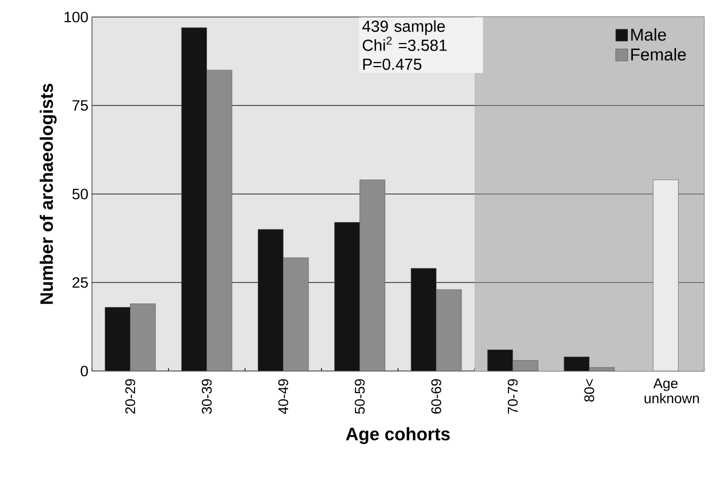  Describe the element at coordinates (436, 396) in the screenshot. I see `x-tick-label: 60-69` at that location.